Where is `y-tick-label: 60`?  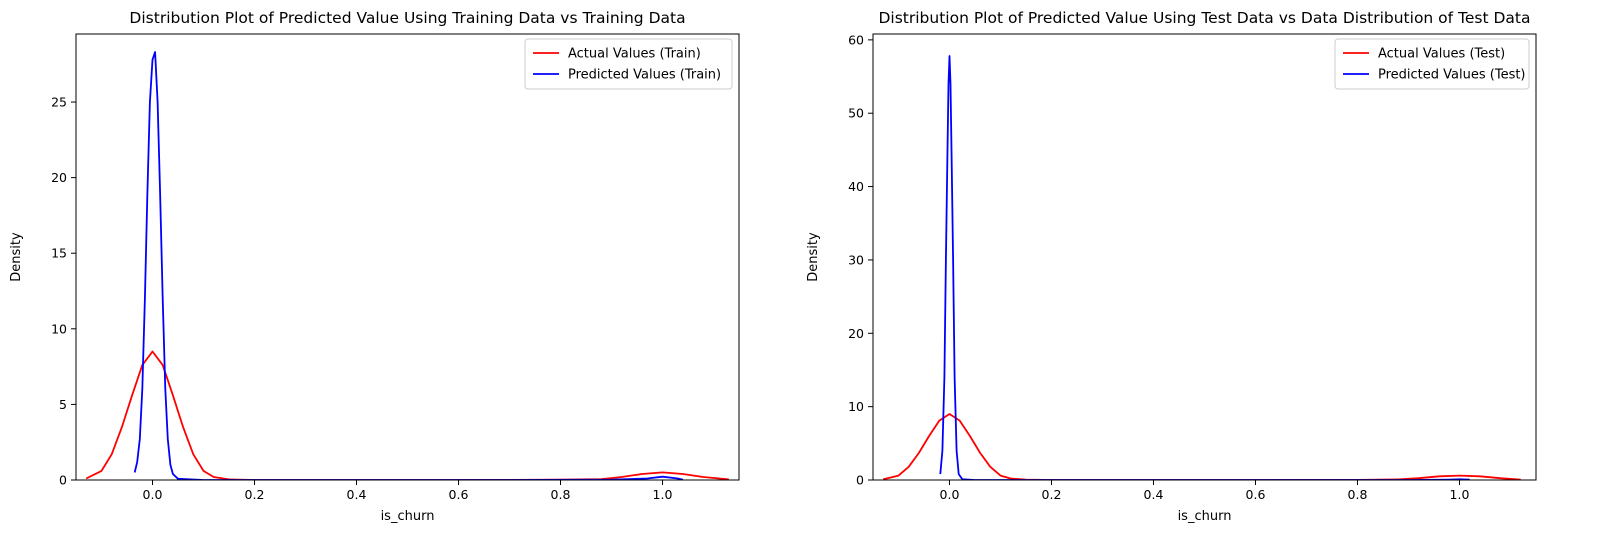
y-tick-label: 60 is located at coordinates (856, 39).